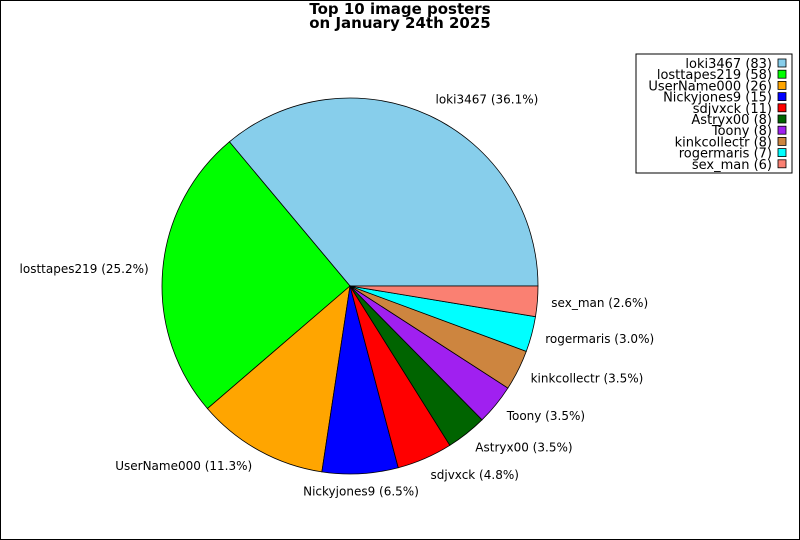  I want to click on slice-label-losttapes219: losttapes219 (25.2%), so click(84, 269).